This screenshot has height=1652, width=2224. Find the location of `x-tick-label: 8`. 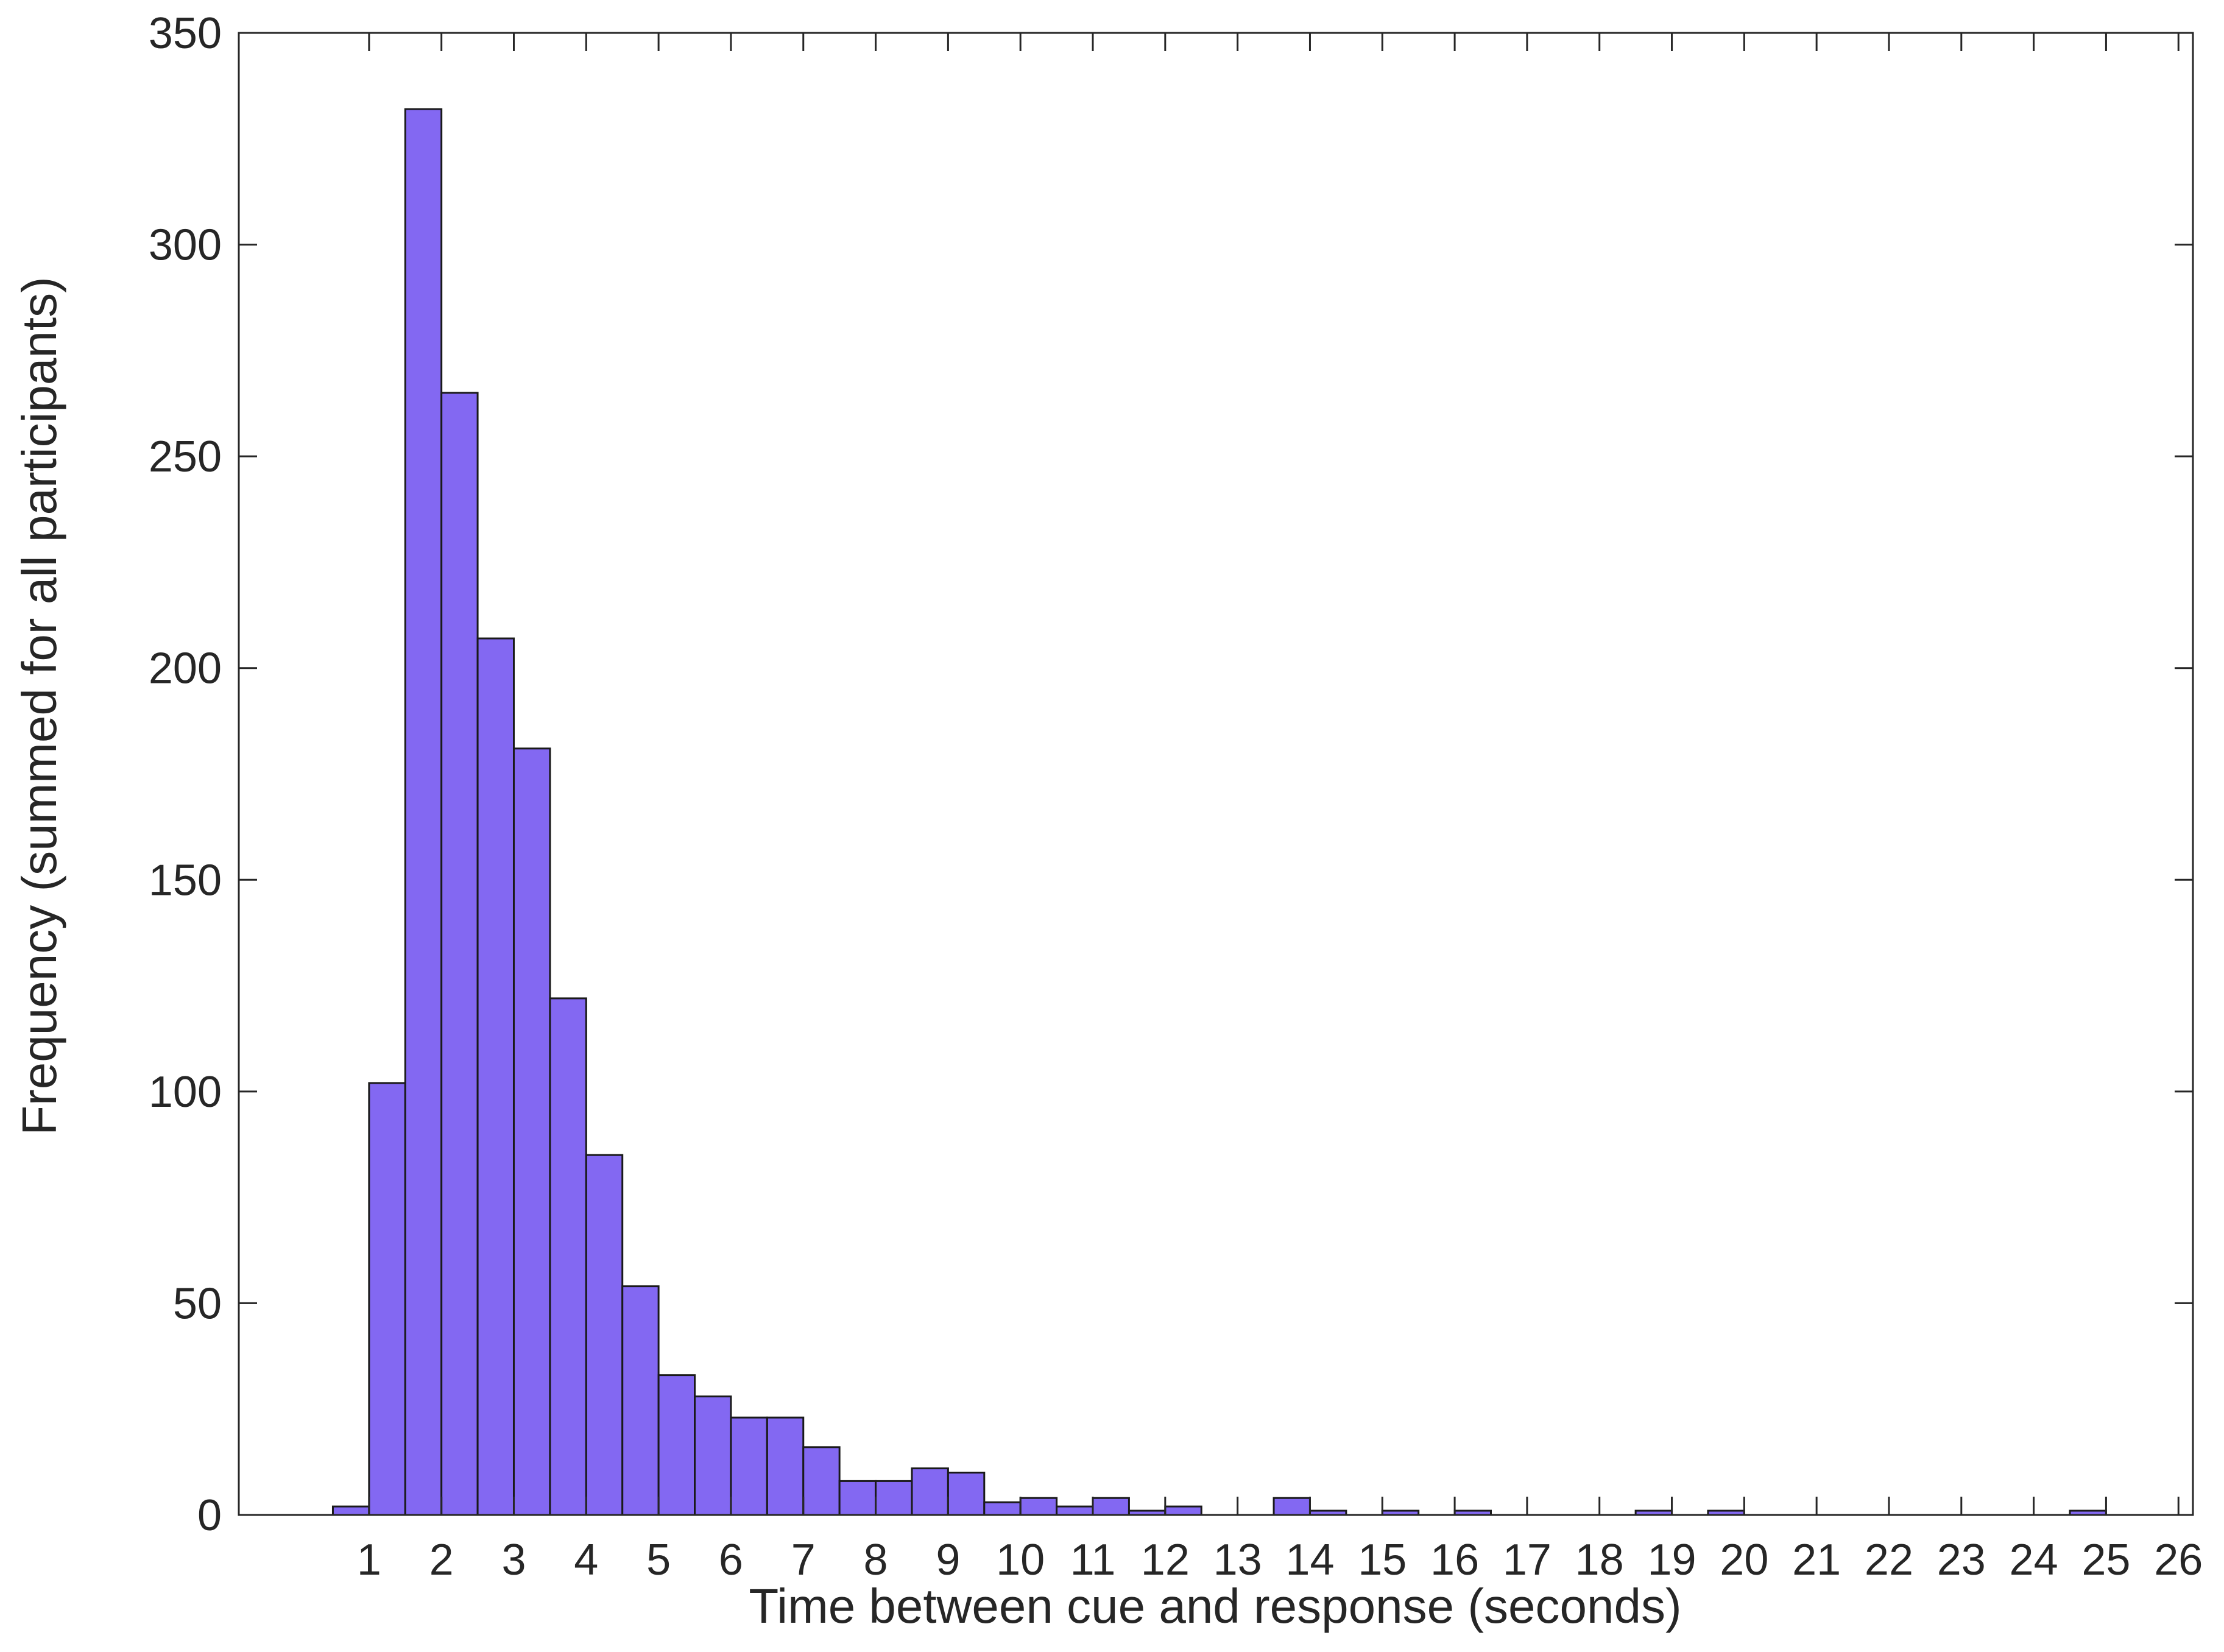

x-tick-label: 8 is located at coordinates (876, 1560).